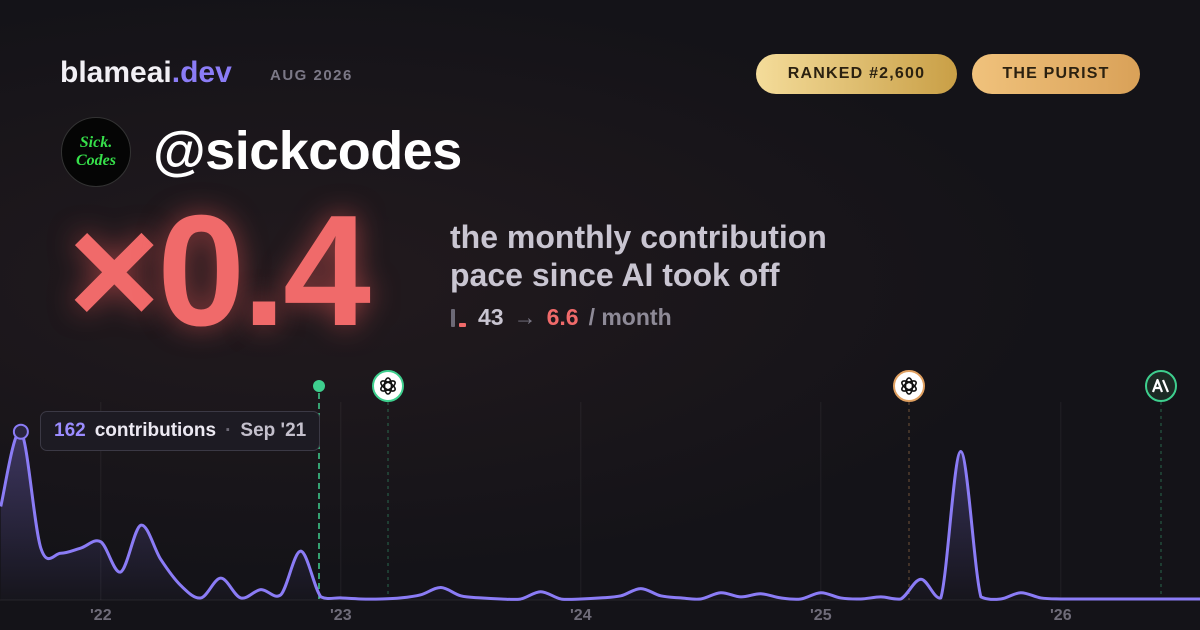 The height and width of the screenshot is (630, 1200). Describe the element at coordinates (96, 142) in the screenshot. I see `avatar-text: Sick.` at that location.